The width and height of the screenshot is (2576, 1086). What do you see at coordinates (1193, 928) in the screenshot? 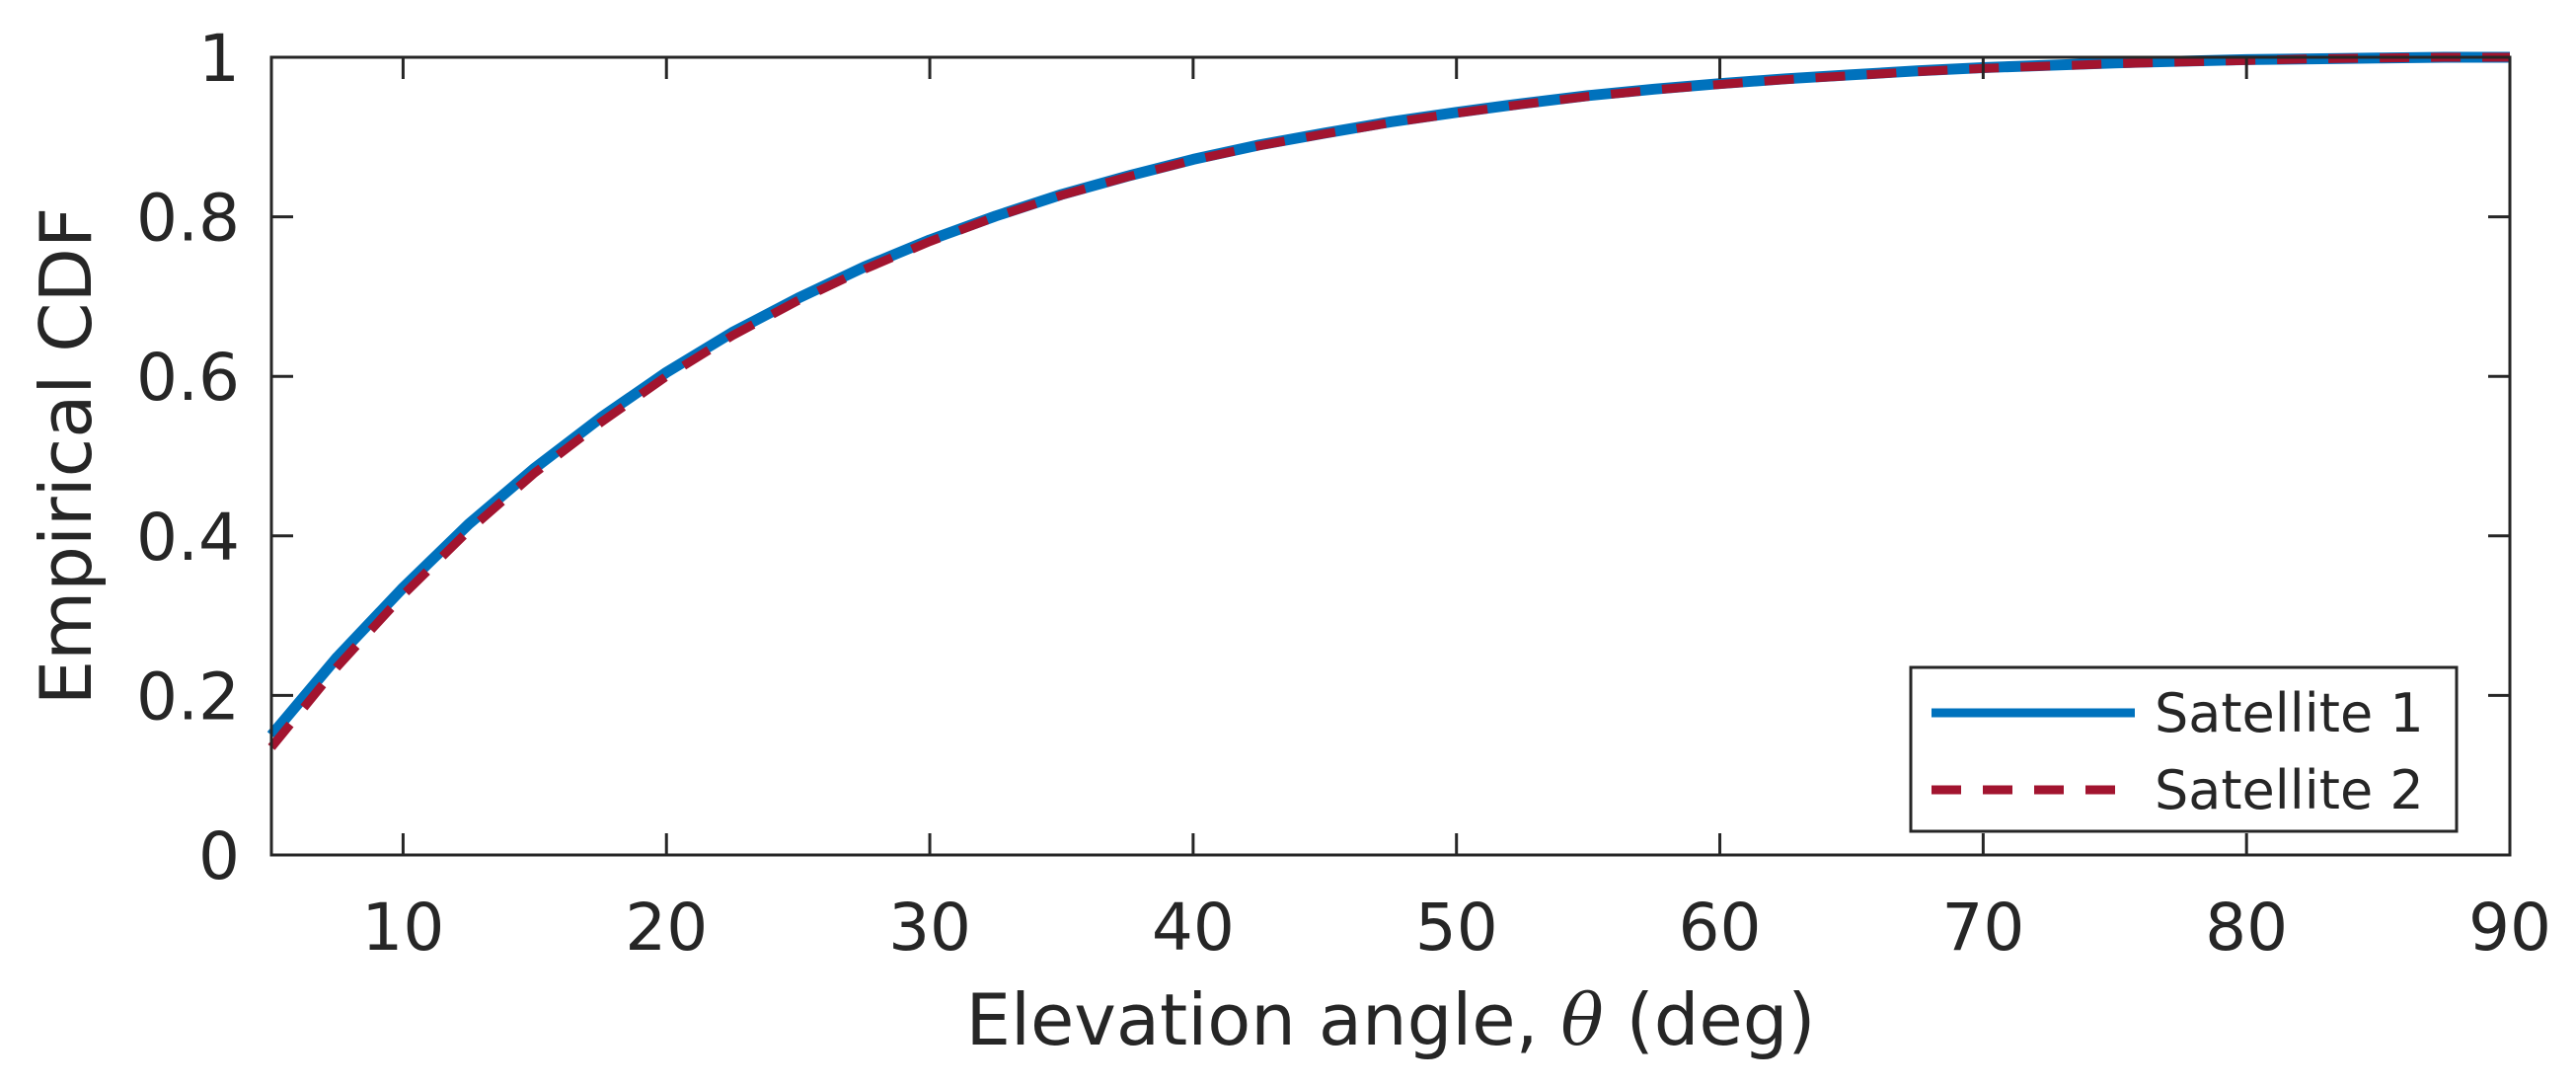
I see `x-tick-label: 40` at bounding box center [1193, 928].